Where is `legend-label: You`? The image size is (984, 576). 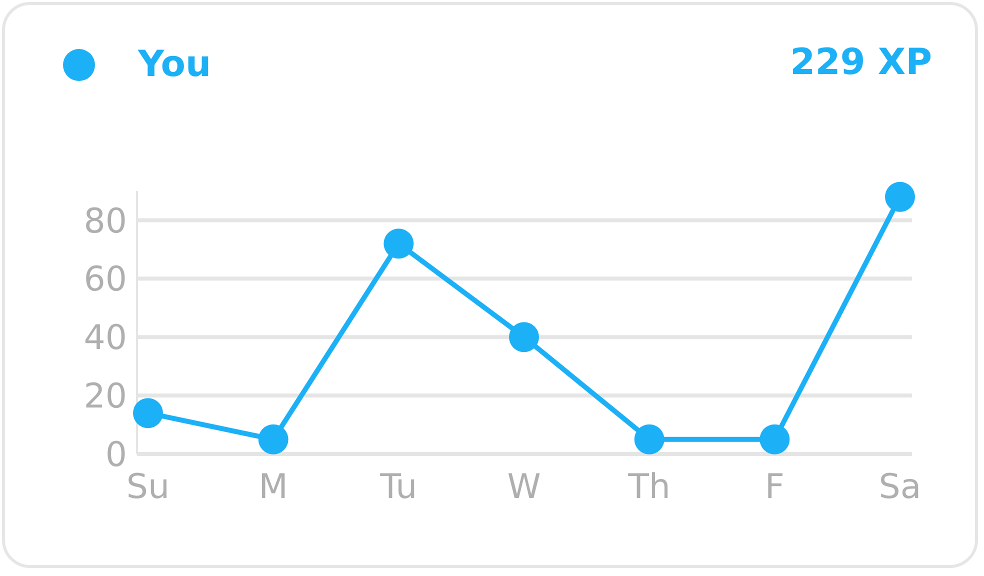 legend-label: You is located at coordinates (175, 64).